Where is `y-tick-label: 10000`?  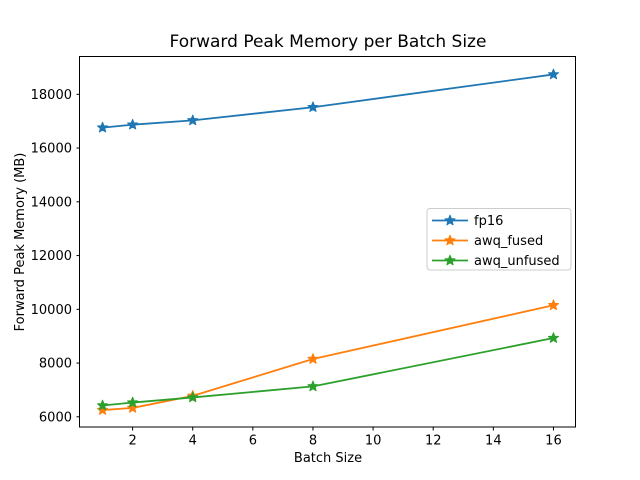 y-tick-label: 10000 is located at coordinates (51, 310).